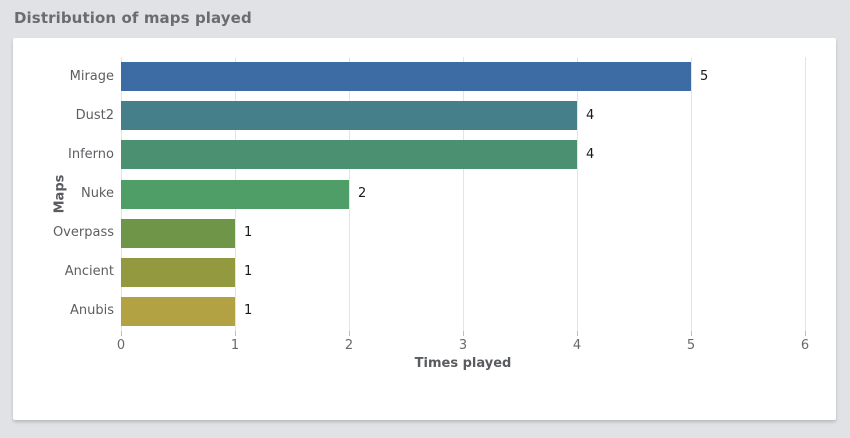 This screenshot has height=438, width=850. What do you see at coordinates (577, 194) in the screenshot?
I see `gridline-x4` at bounding box center [577, 194].